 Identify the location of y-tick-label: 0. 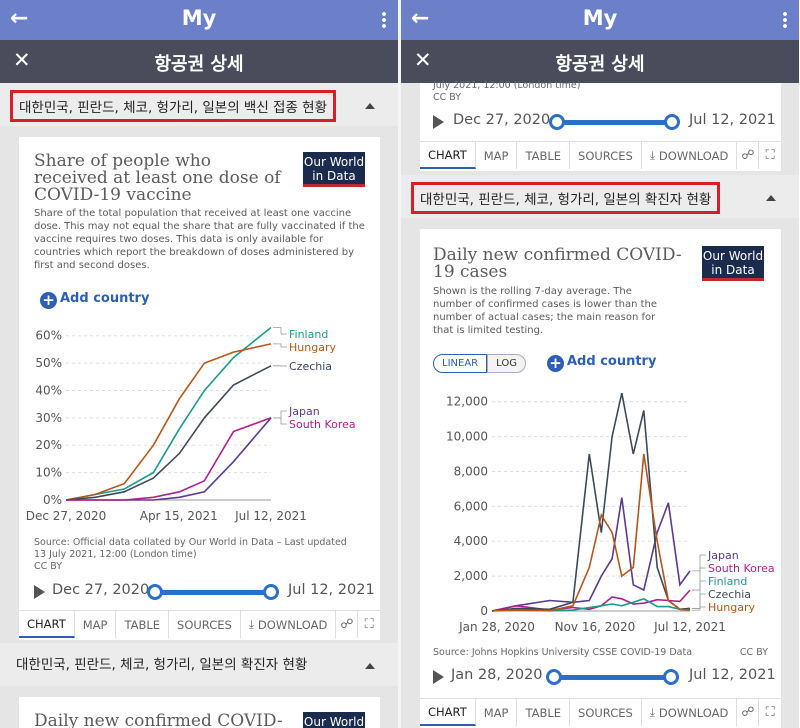
(484, 611).